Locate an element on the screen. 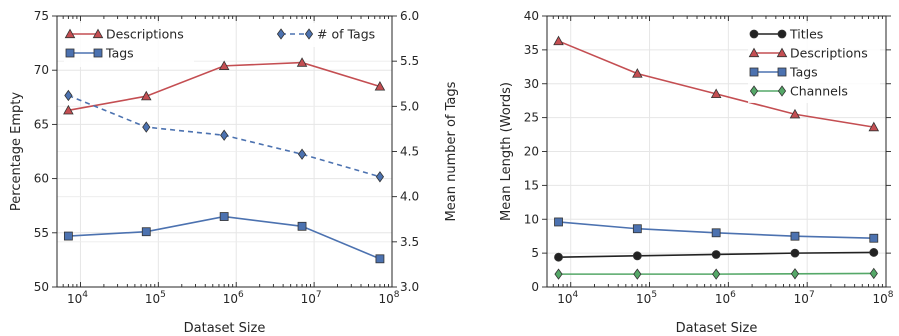  y-tick-label: 25 is located at coordinates (531, 118).